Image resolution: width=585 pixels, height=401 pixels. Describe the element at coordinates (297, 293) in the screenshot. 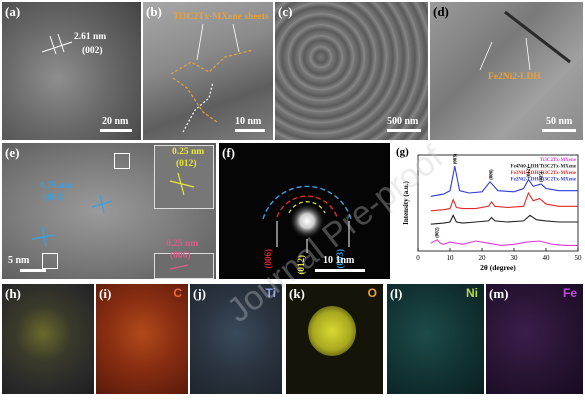

I see `panel-label-k: (k)` at that location.